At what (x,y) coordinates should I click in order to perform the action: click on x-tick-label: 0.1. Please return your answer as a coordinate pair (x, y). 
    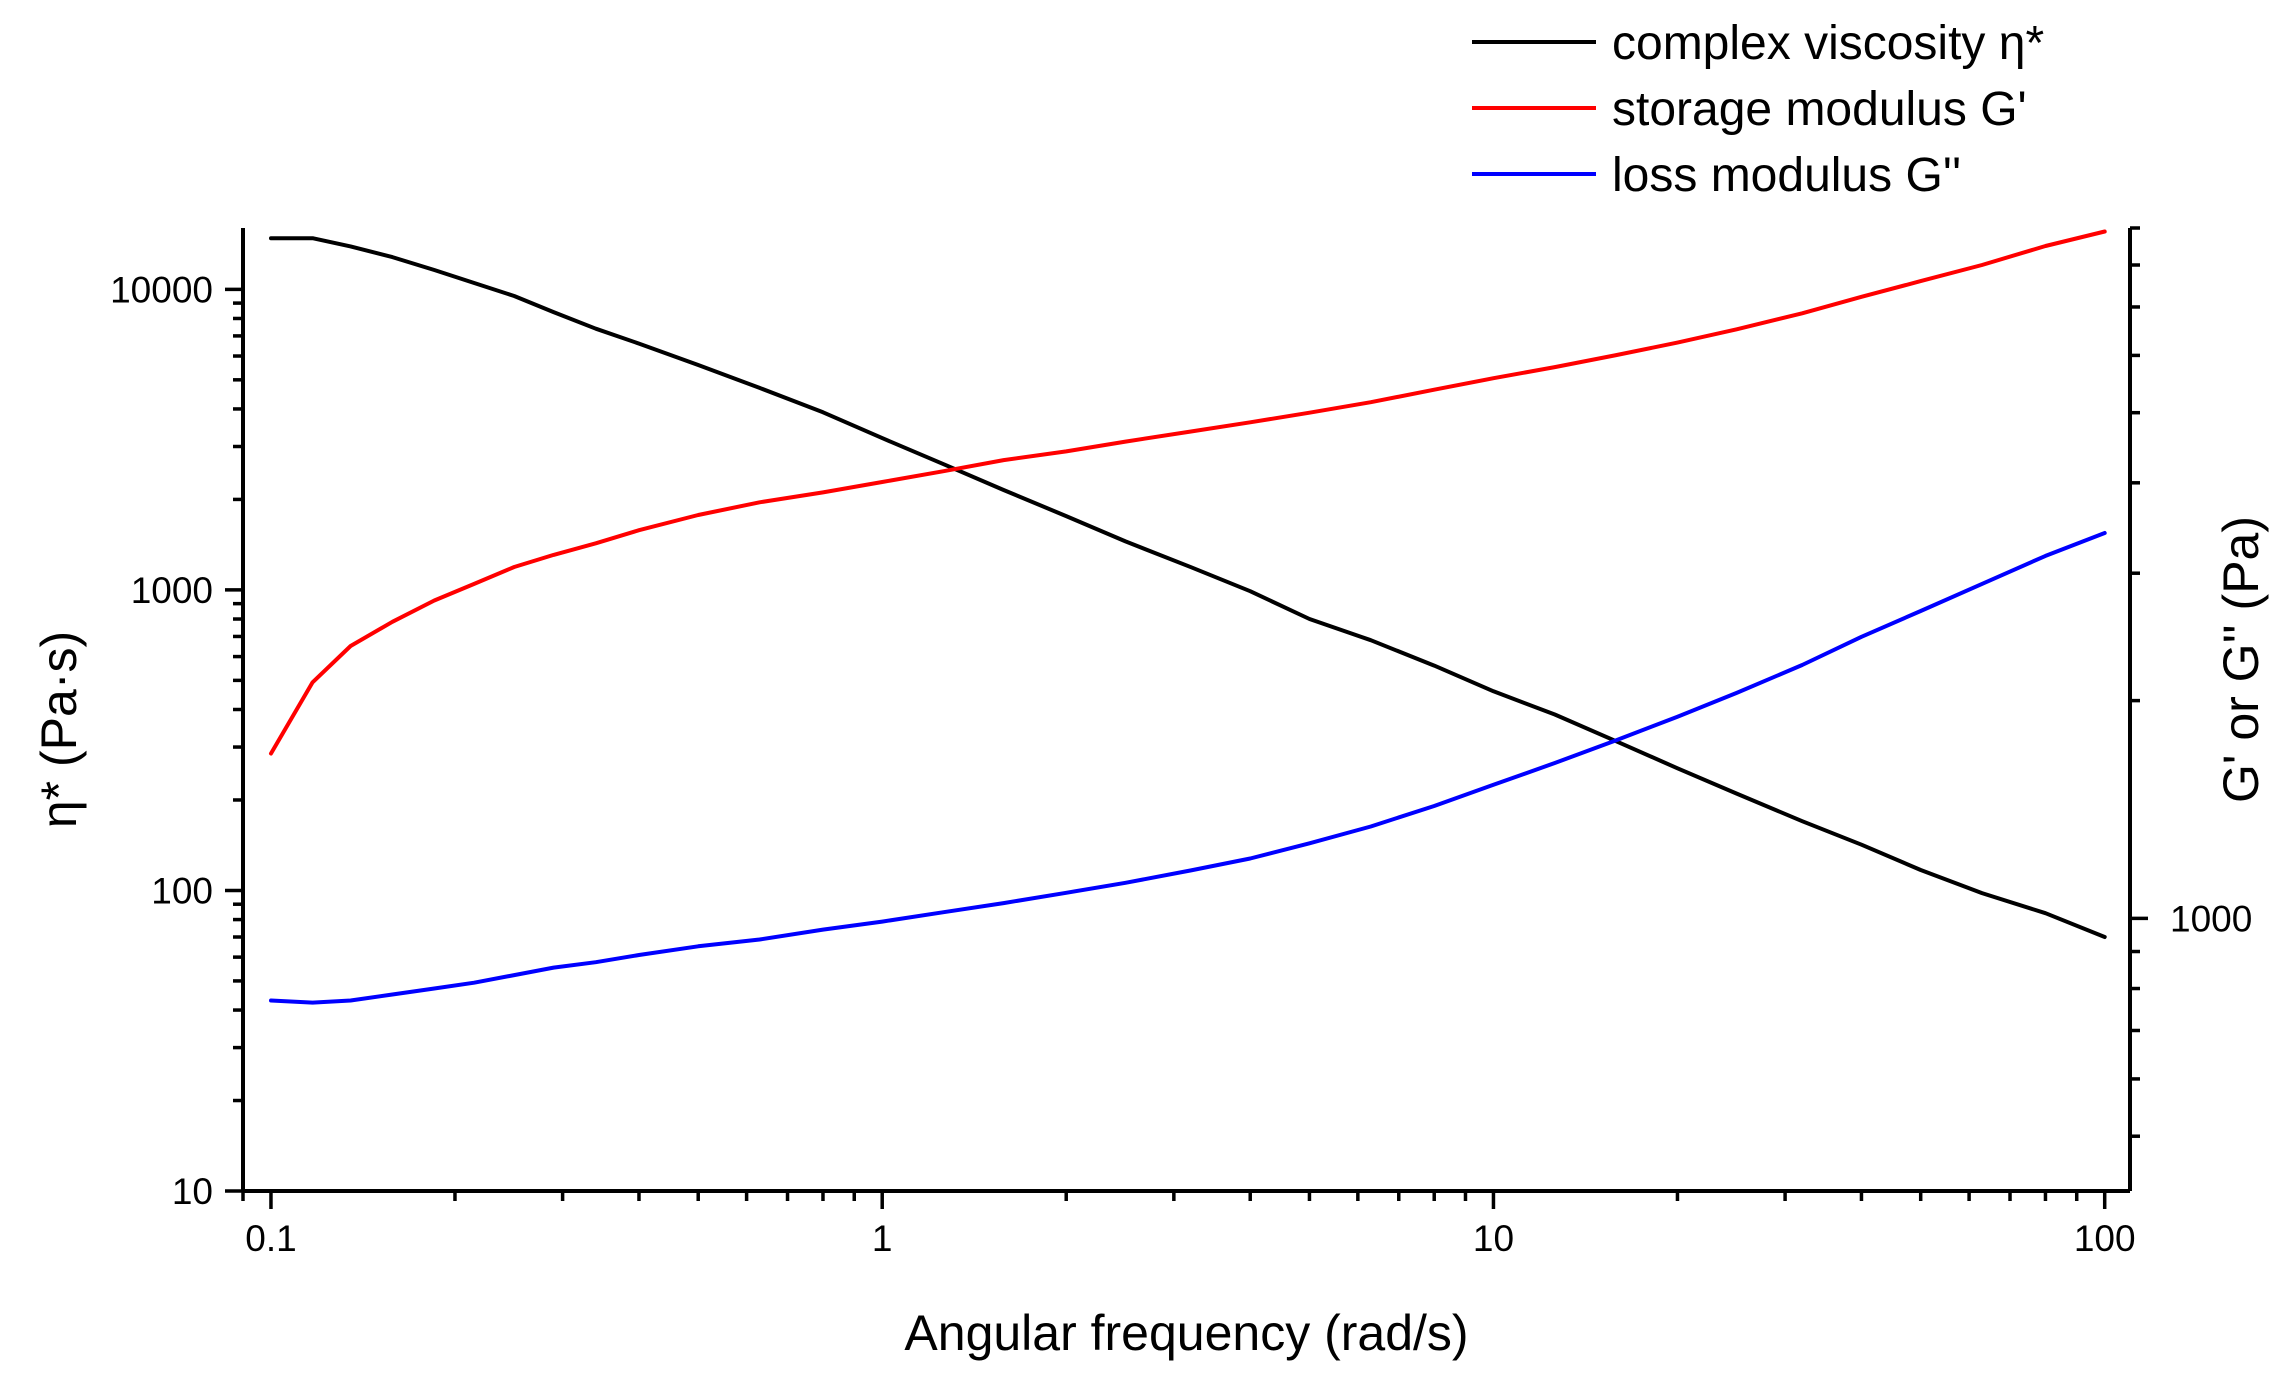
    Looking at the image, I should click on (270, 1238).